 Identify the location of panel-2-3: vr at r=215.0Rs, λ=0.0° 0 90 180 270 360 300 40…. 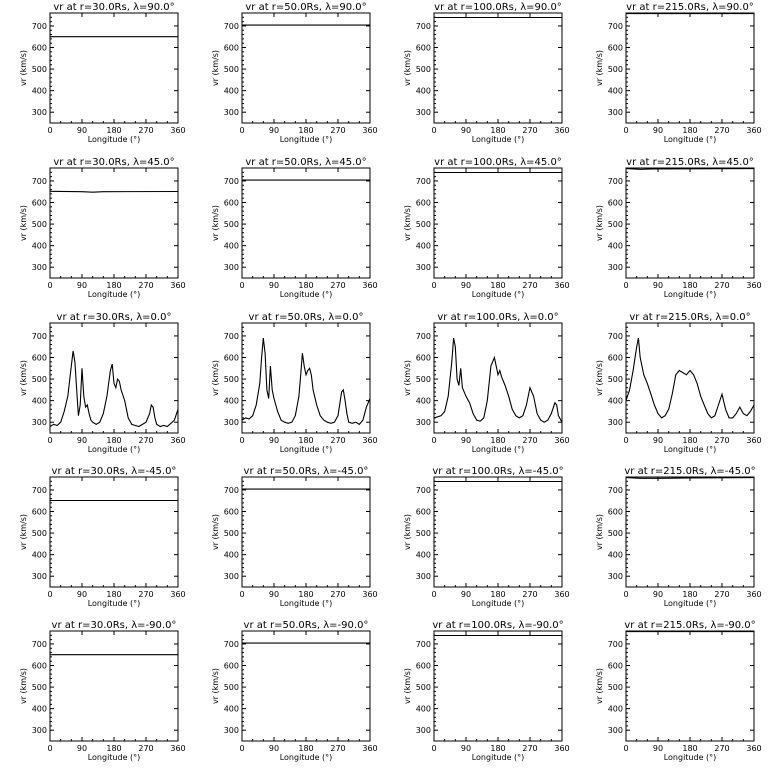
(678, 383).